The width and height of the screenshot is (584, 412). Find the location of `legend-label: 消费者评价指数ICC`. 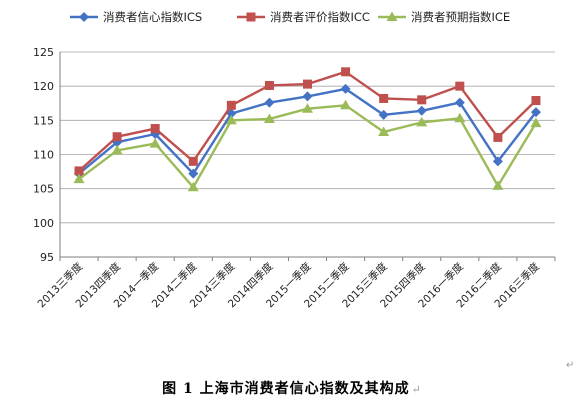

legend-label: 消费者评价指数ICC is located at coordinates (320, 17).